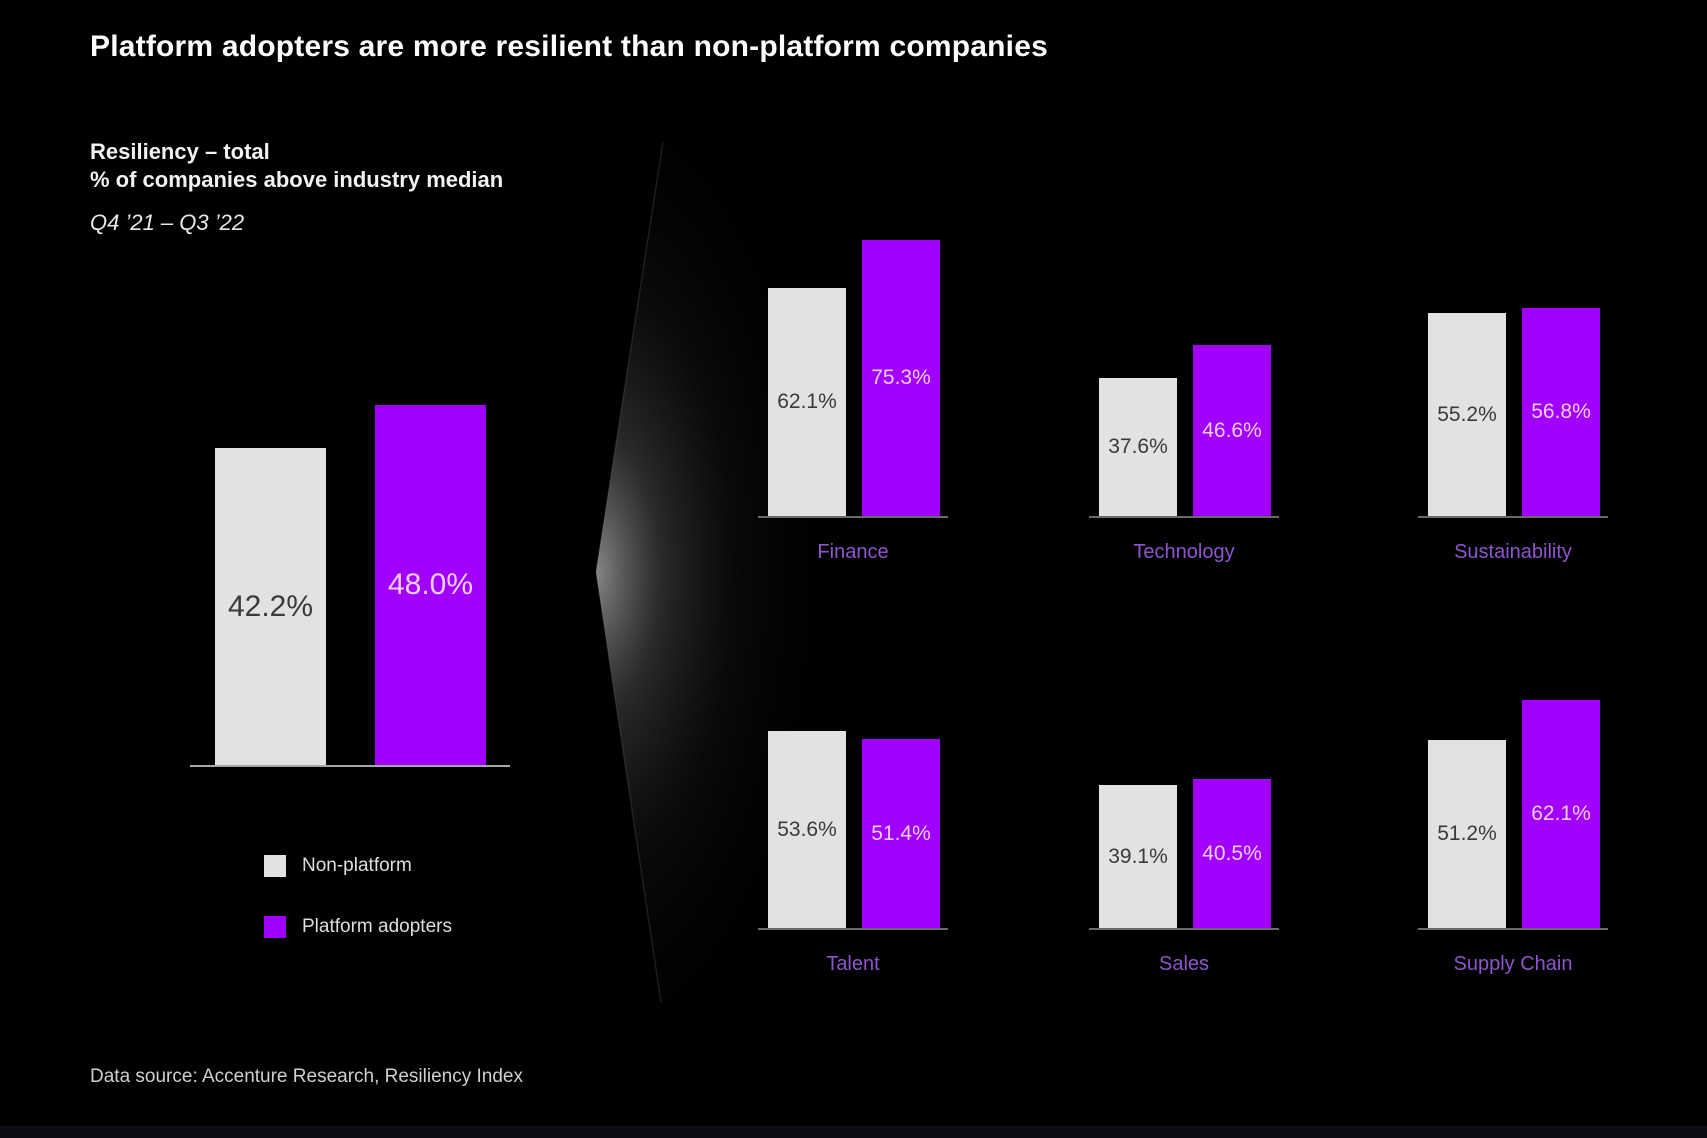 The width and height of the screenshot is (1707, 1138). I want to click on bar-value-label: 55.2%, so click(1467, 414).